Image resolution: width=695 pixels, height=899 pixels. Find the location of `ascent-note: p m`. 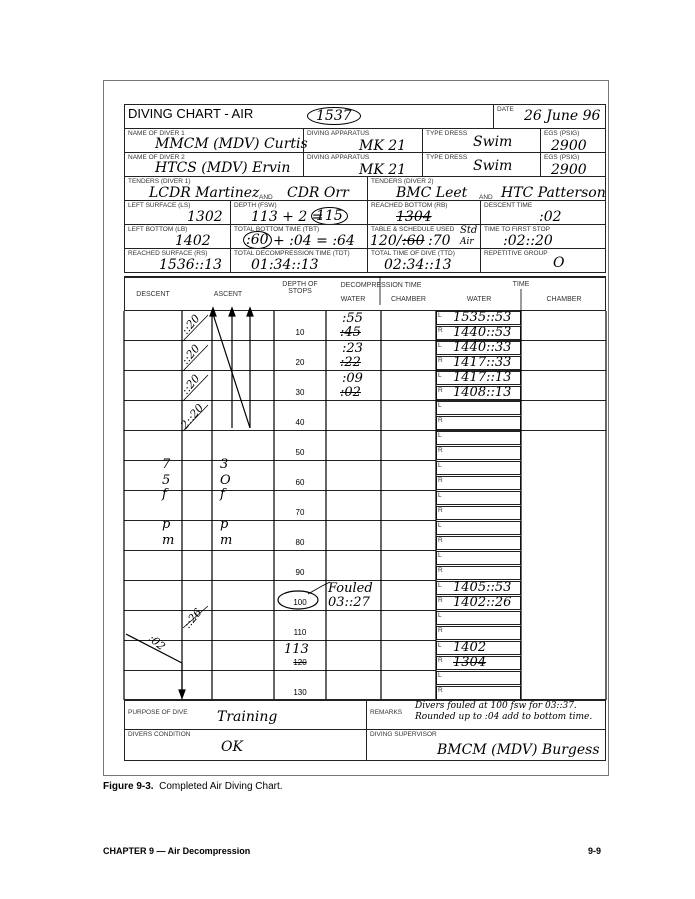

ascent-note: p m is located at coordinates (226, 532).